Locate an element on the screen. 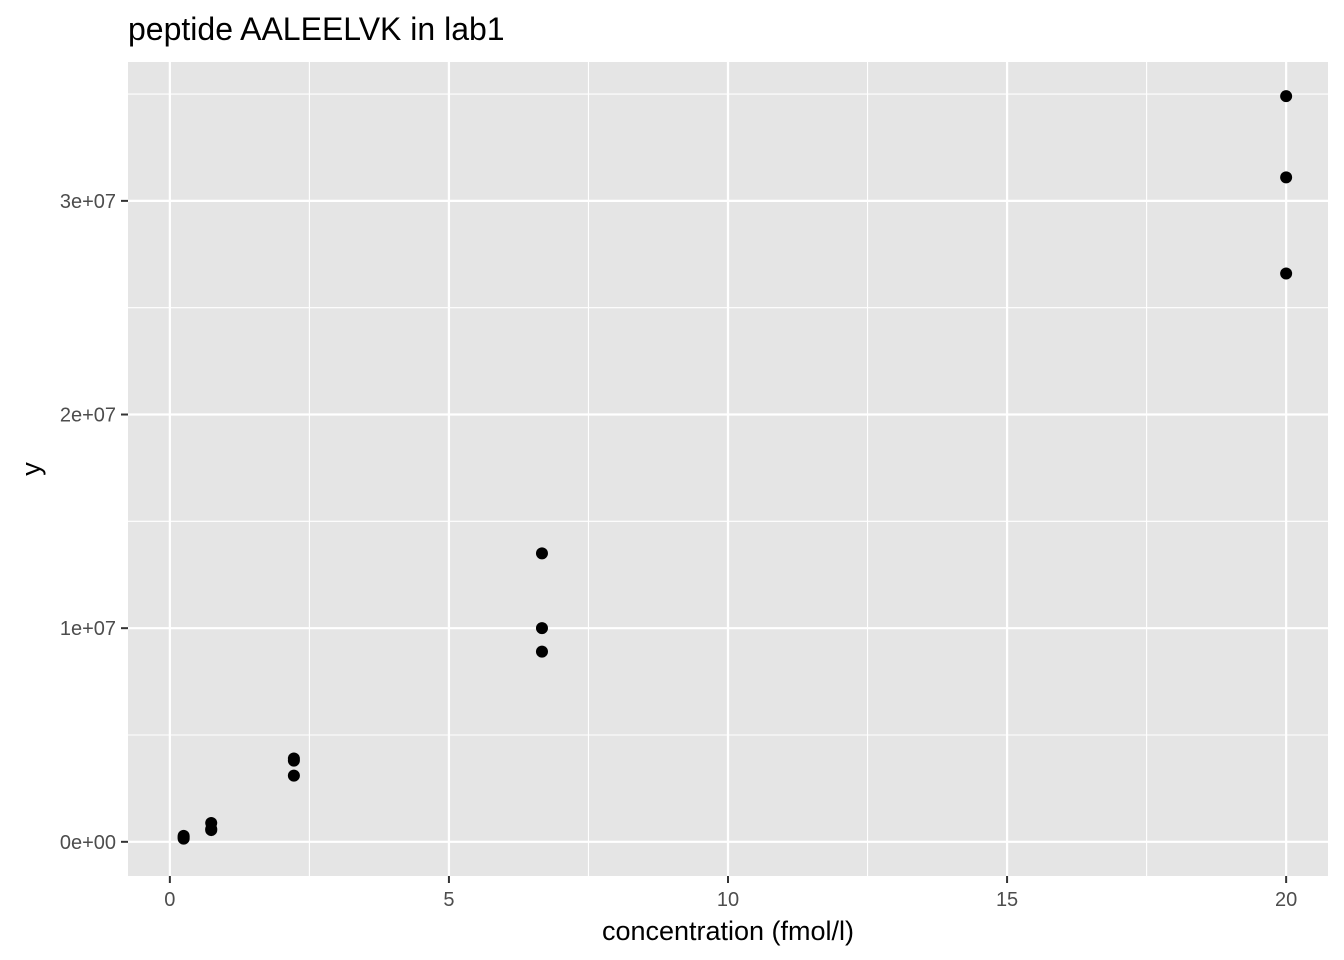 This screenshot has width=1344, height=960. chart-title: peptide AALEELVK in lab1 is located at coordinates (316, 29).